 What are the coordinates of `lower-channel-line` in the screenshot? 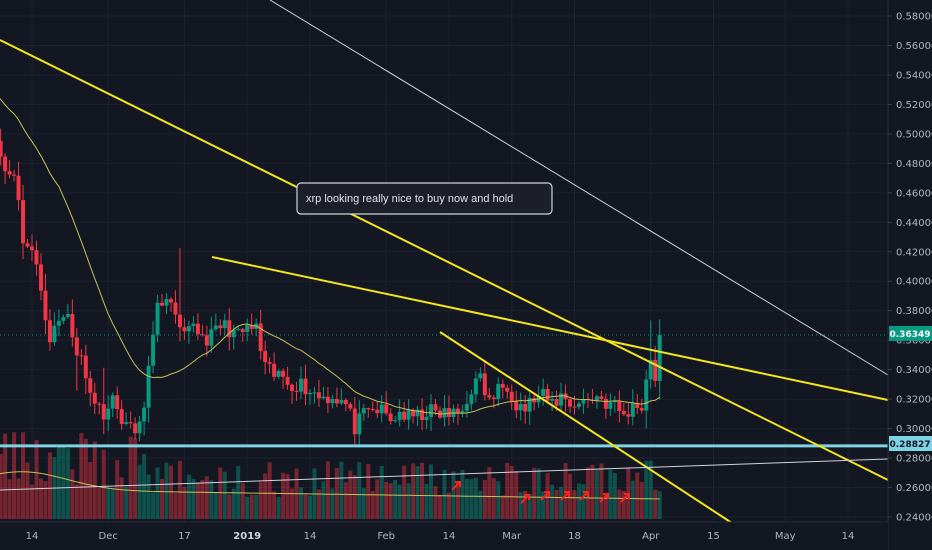 It's located at (444, 474).